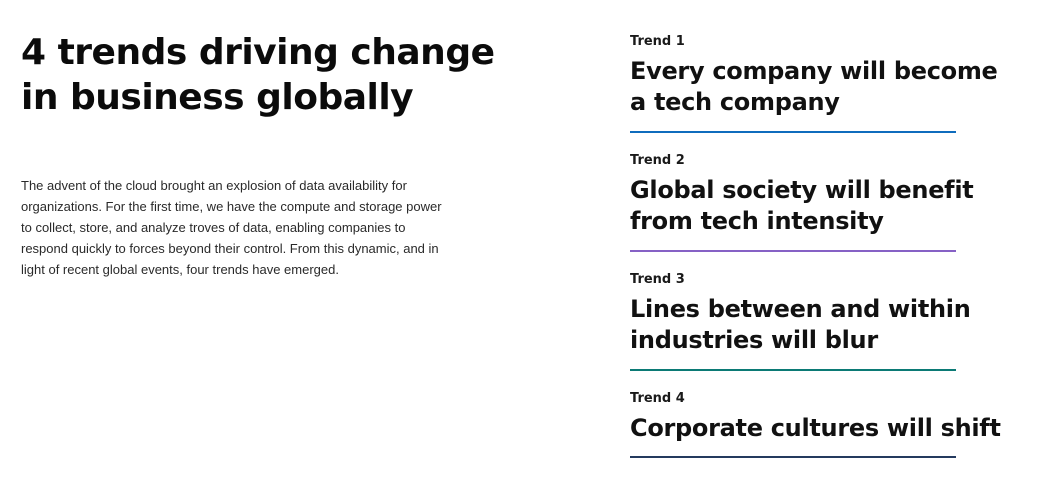 The height and width of the screenshot is (495, 1039). Describe the element at coordinates (735, 102) in the screenshot. I see `trend-title-line: a tech company` at that location.